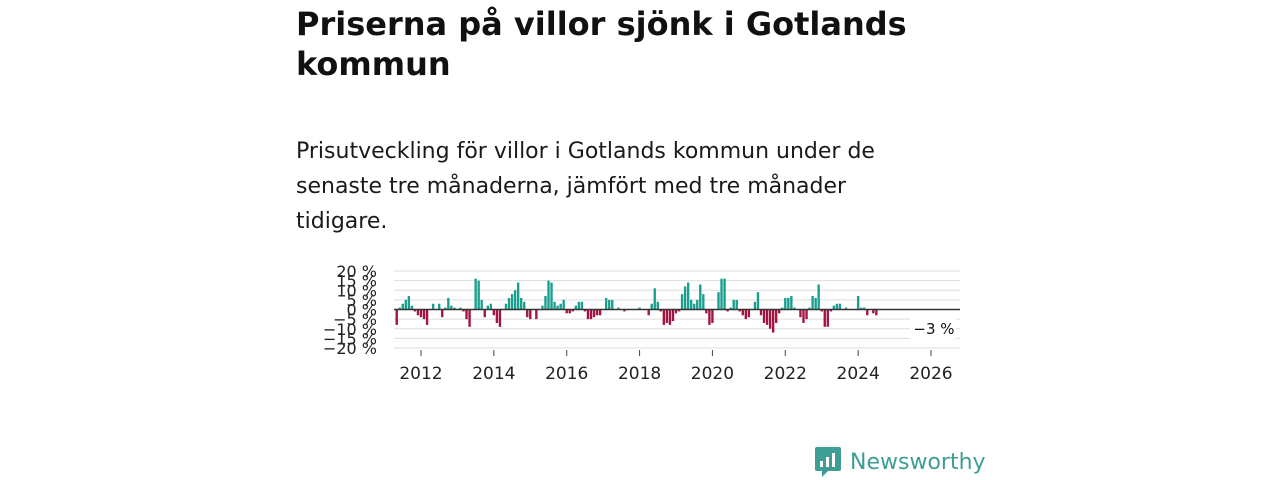  I want to click on annotations: −3 %, so click(933, 329).